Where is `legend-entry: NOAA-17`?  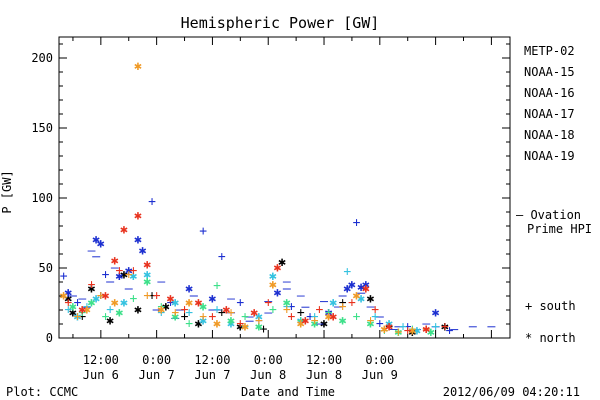
legend-entry: NOAA-17 is located at coordinates (549, 114).